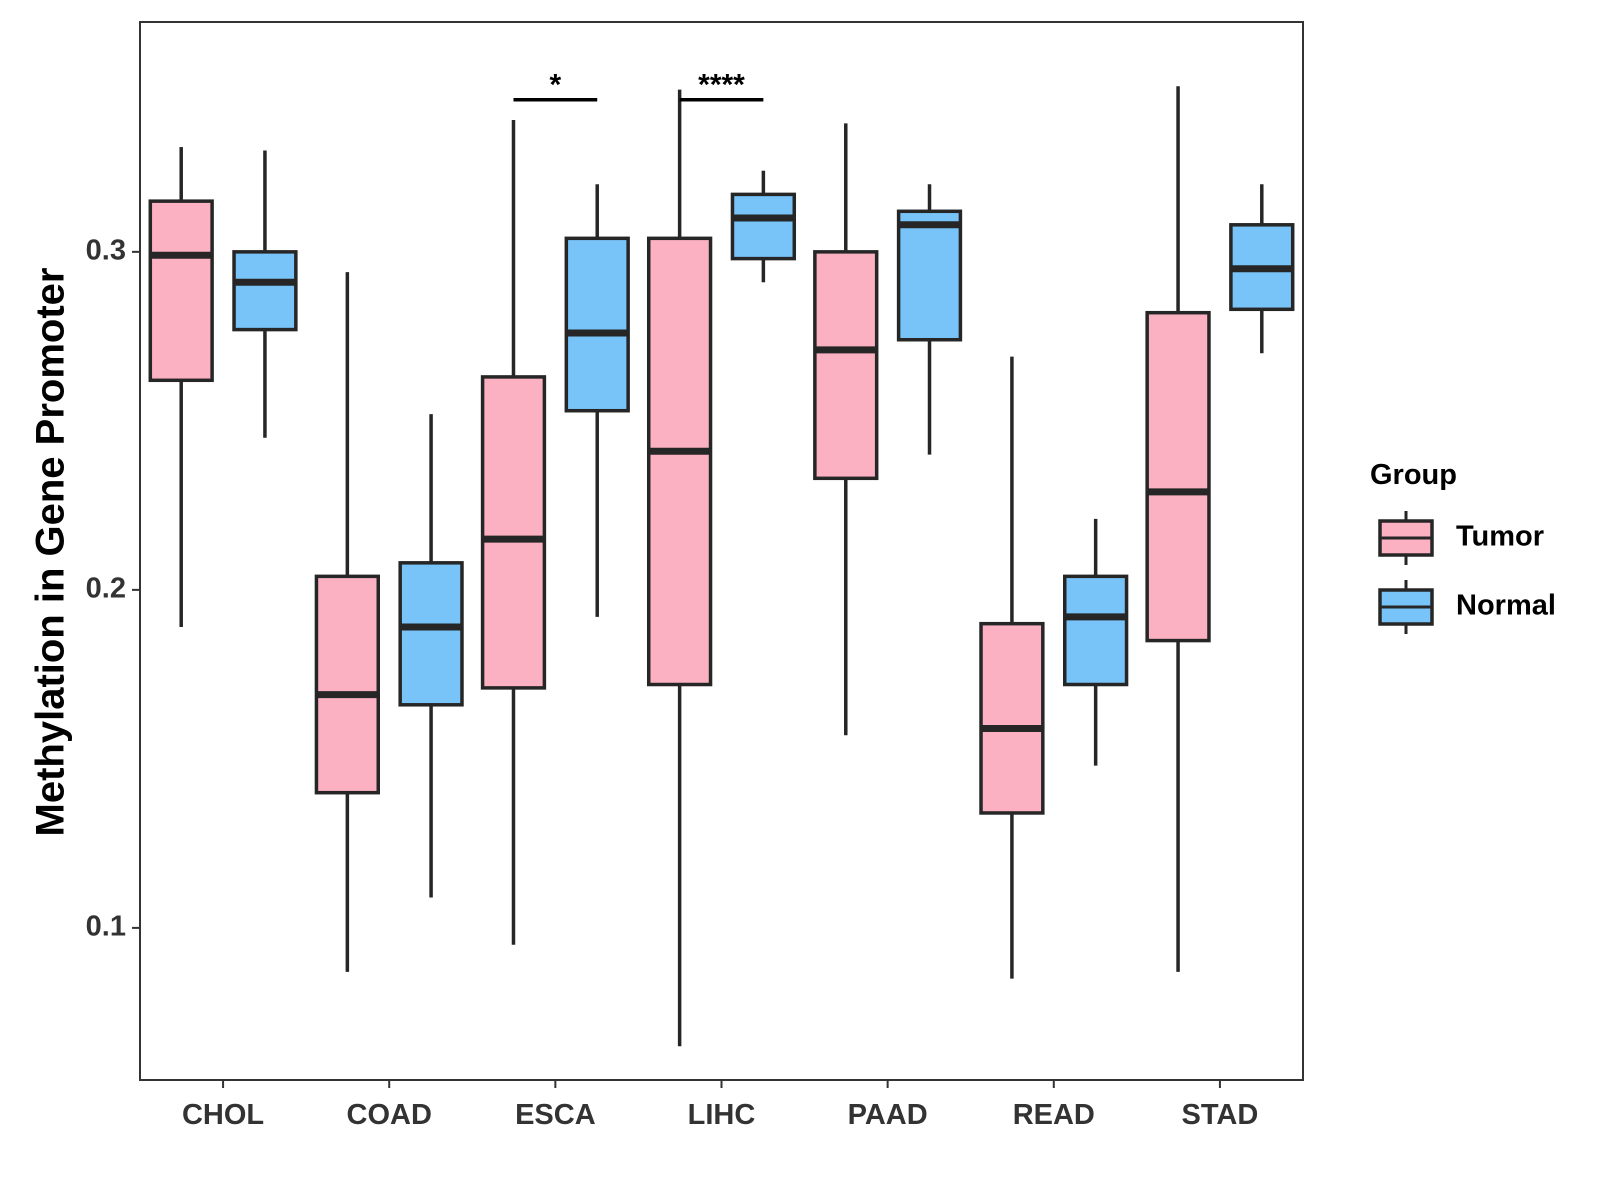 Image resolution: width=1600 pixels, height=1200 pixels. What do you see at coordinates (1054, 1115) in the screenshot?
I see `x-tick-label: READ` at bounding box center [1054, 1115].